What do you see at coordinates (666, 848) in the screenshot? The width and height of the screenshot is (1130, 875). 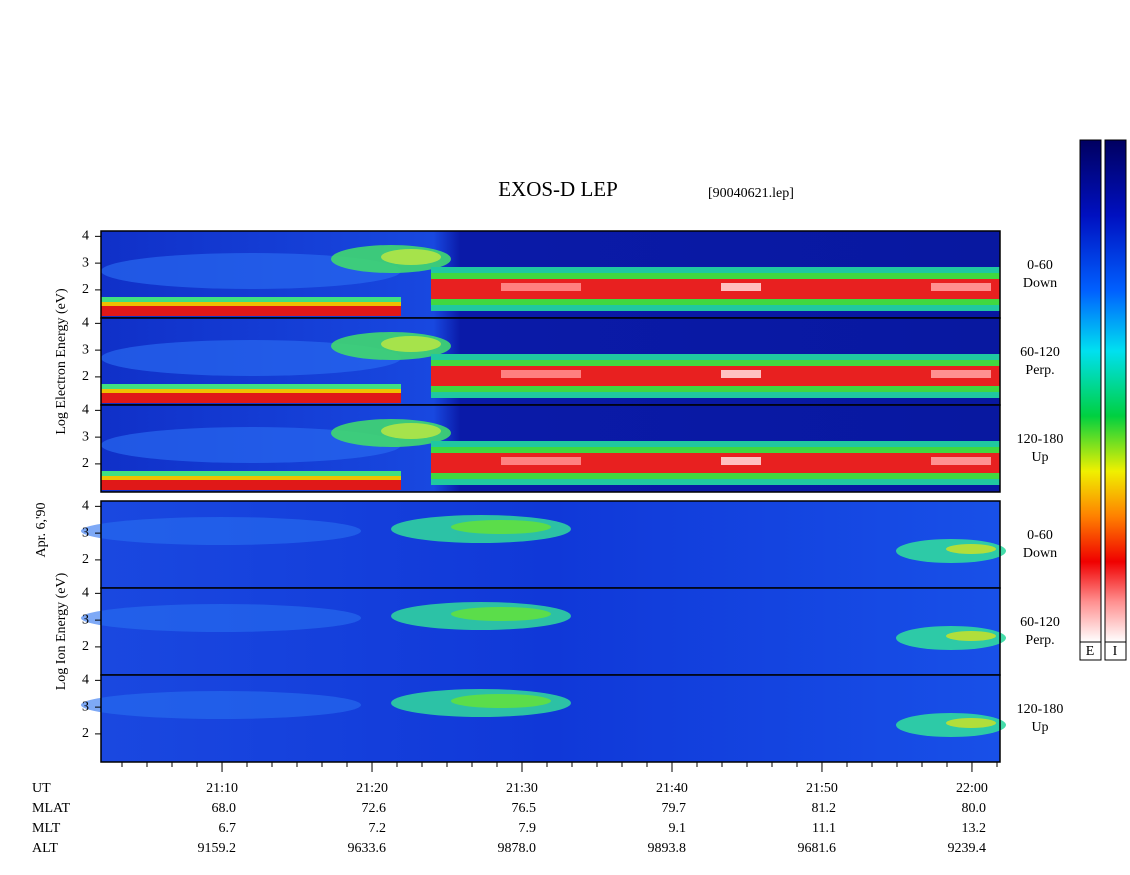 I see `ephemeris-value: 9893.8` at bounding box center [666, 848].